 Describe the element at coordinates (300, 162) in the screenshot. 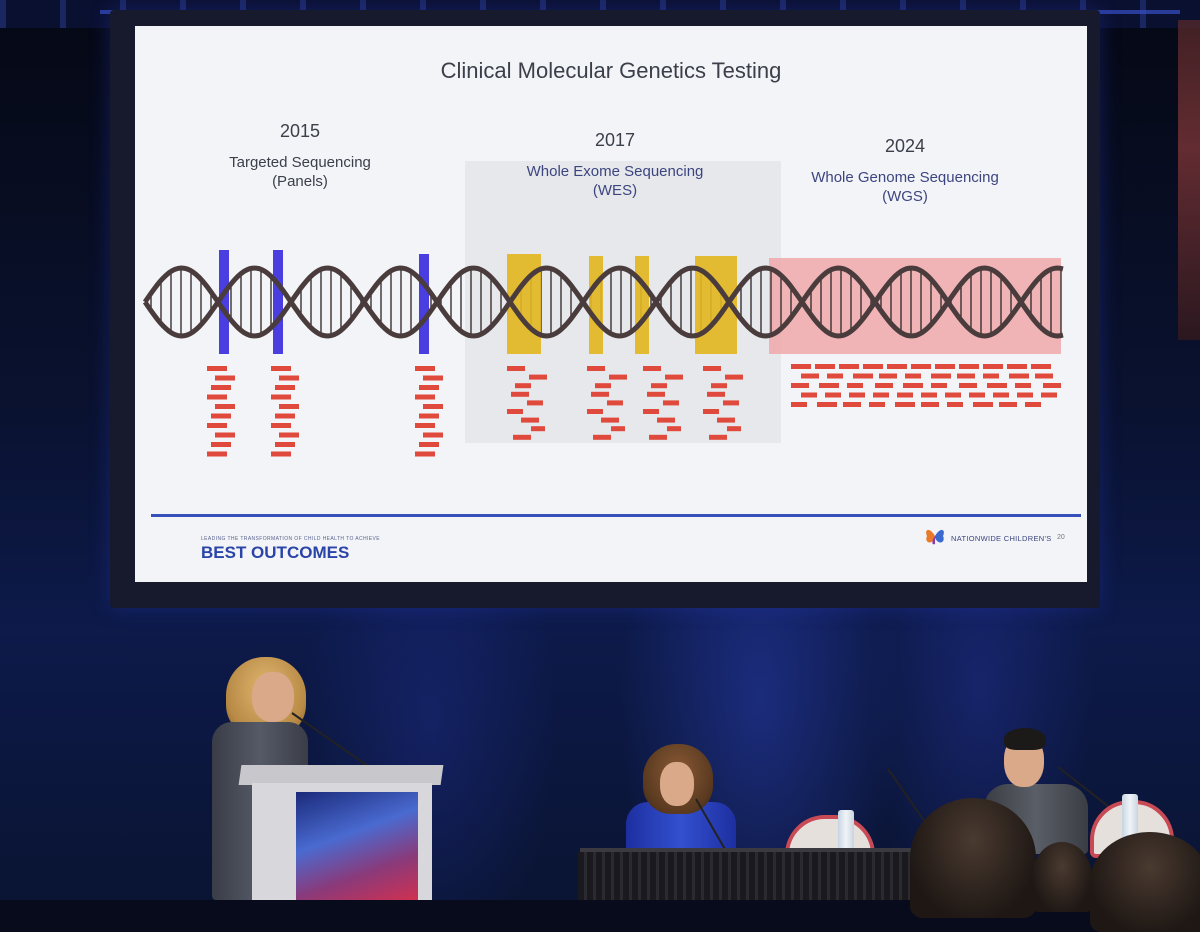

I see `era-method: Targeted Sequencing` at that location.